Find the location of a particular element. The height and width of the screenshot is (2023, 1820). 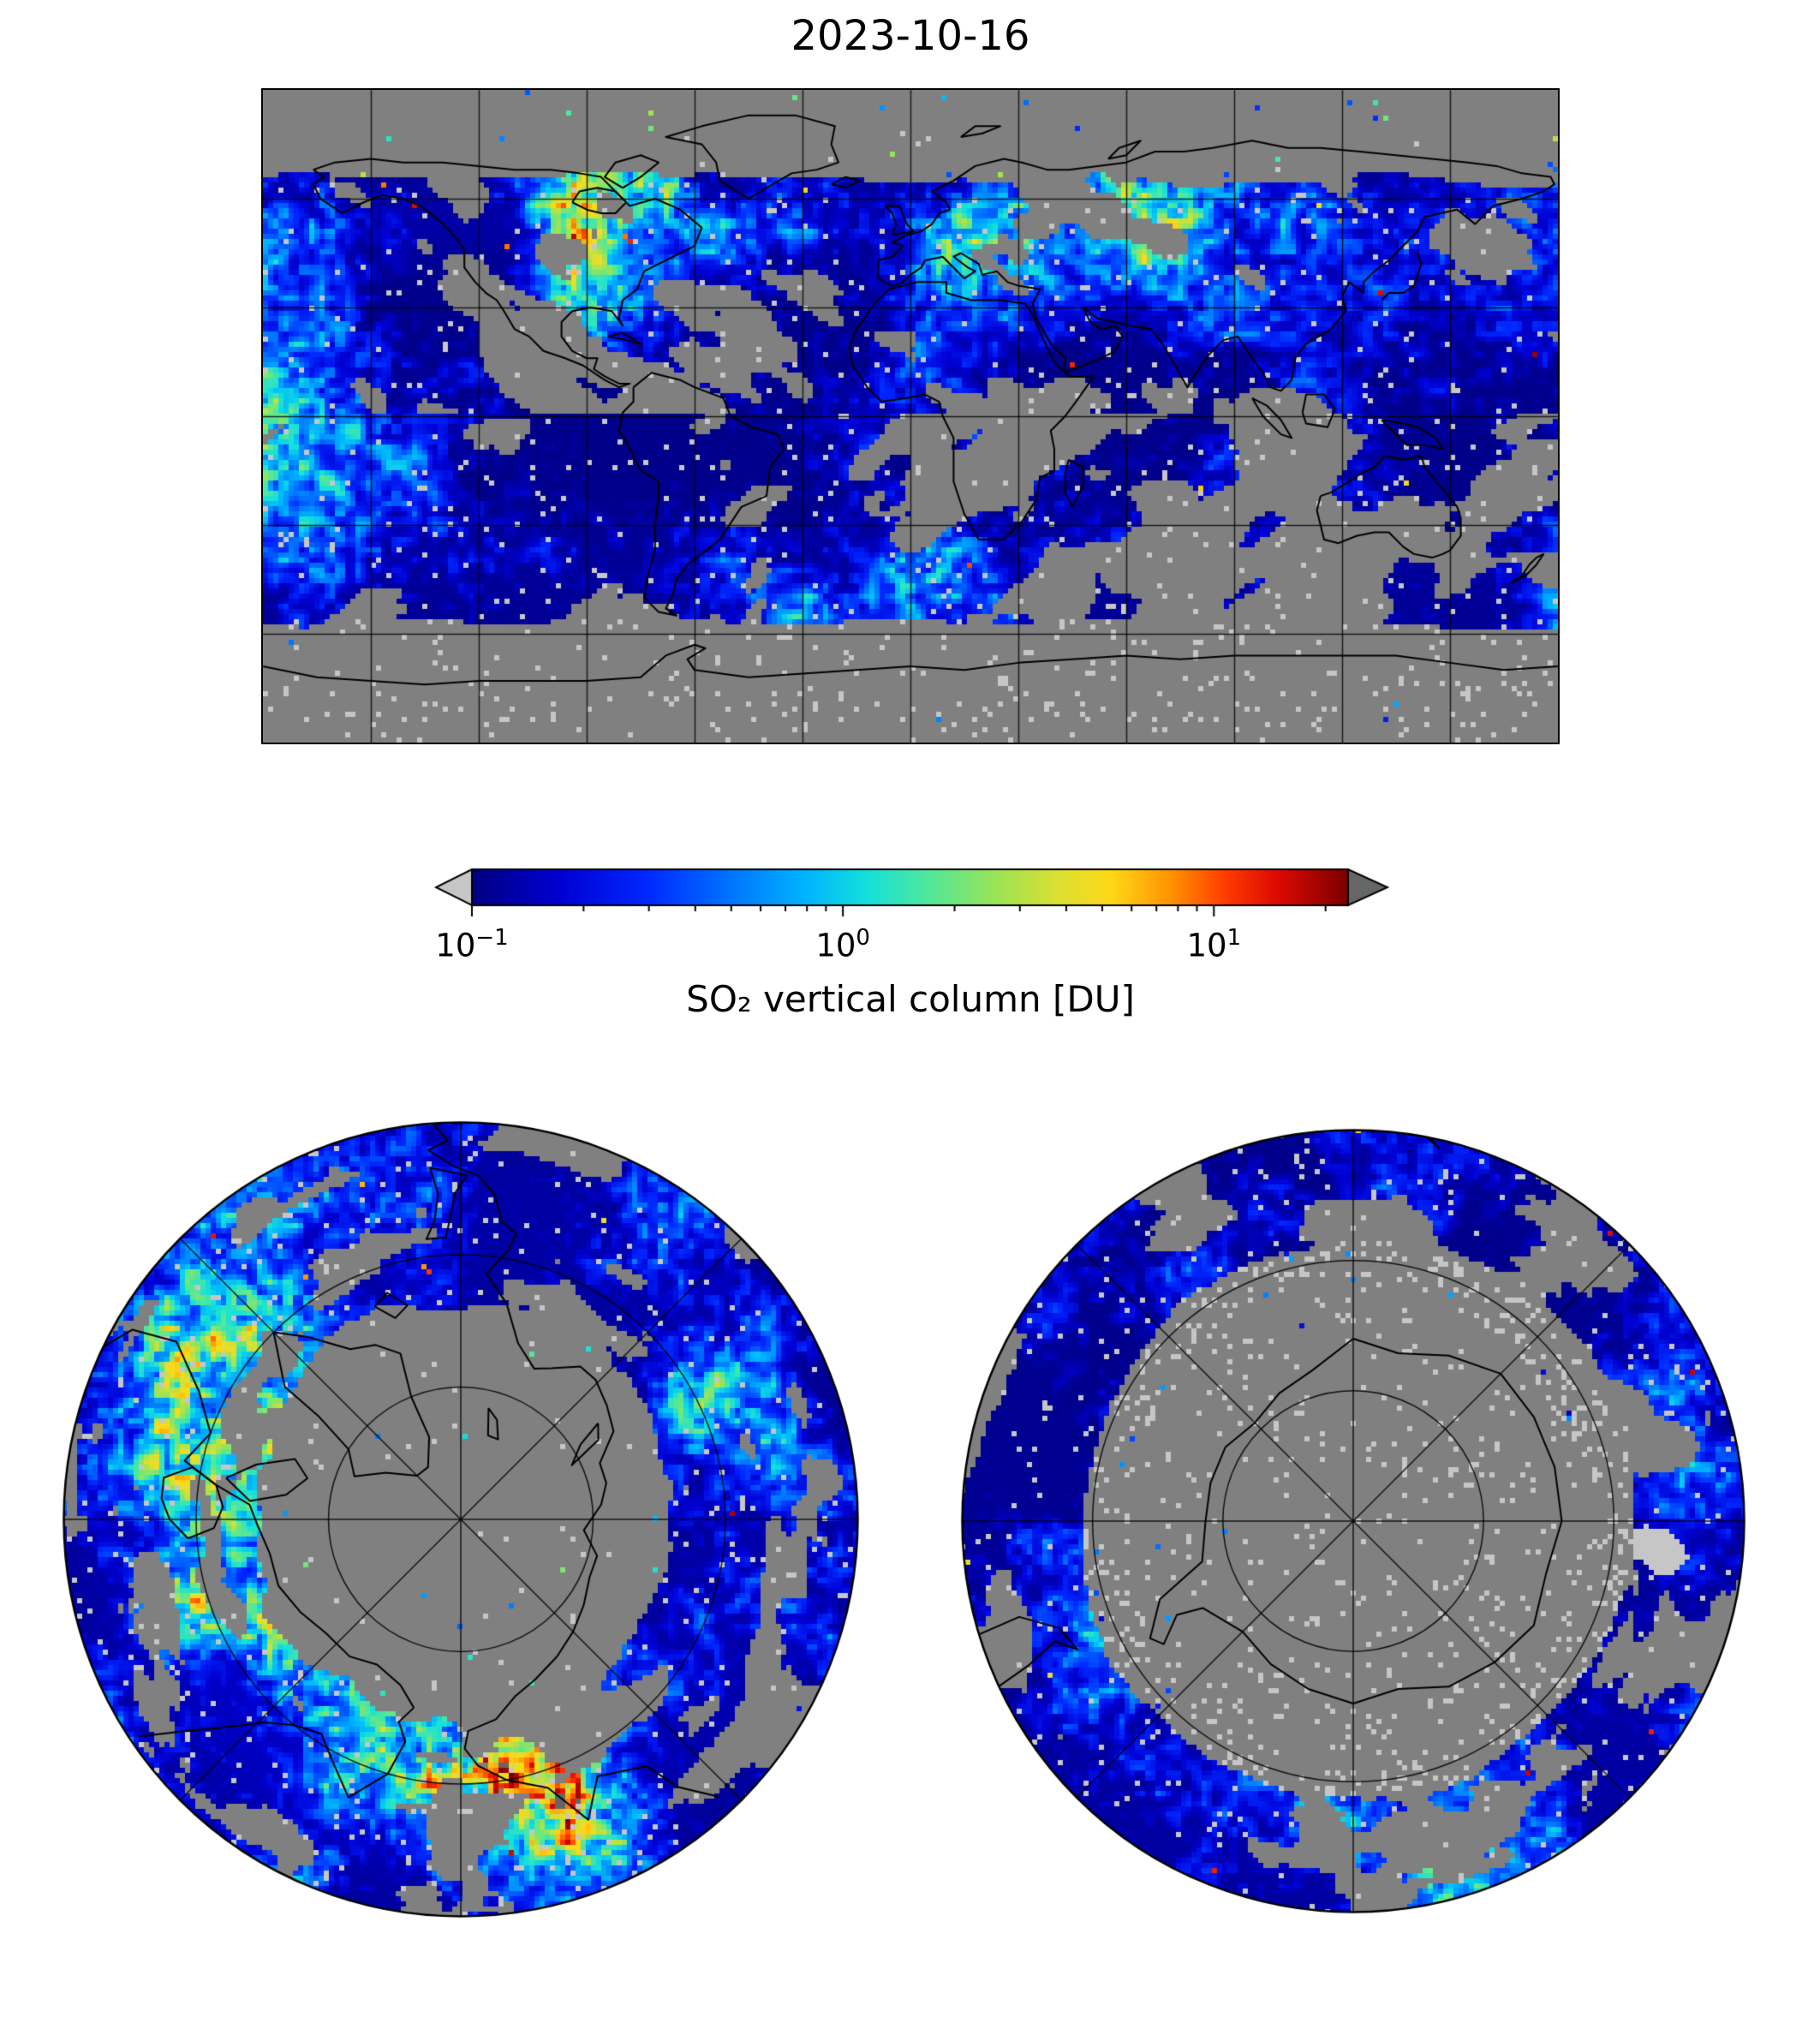

colorbar-tick-1: 10⁰ is located at coordinates (843, 944).